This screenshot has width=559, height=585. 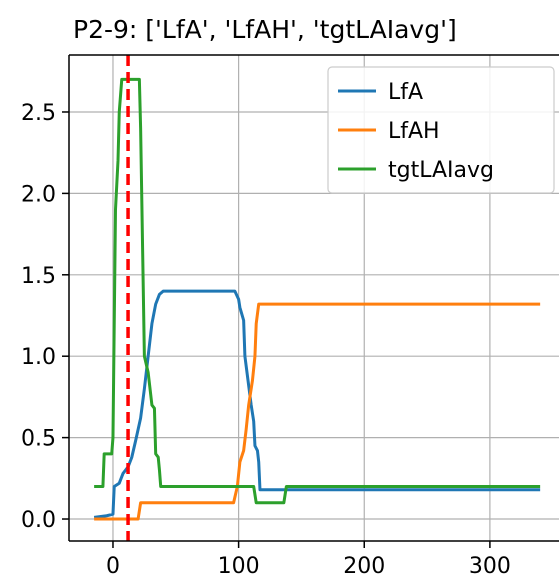 What do you see at coordinates (113, 566) in the screenshot?
I see `x-tick-label: 0` at bounding box center [113, 566].